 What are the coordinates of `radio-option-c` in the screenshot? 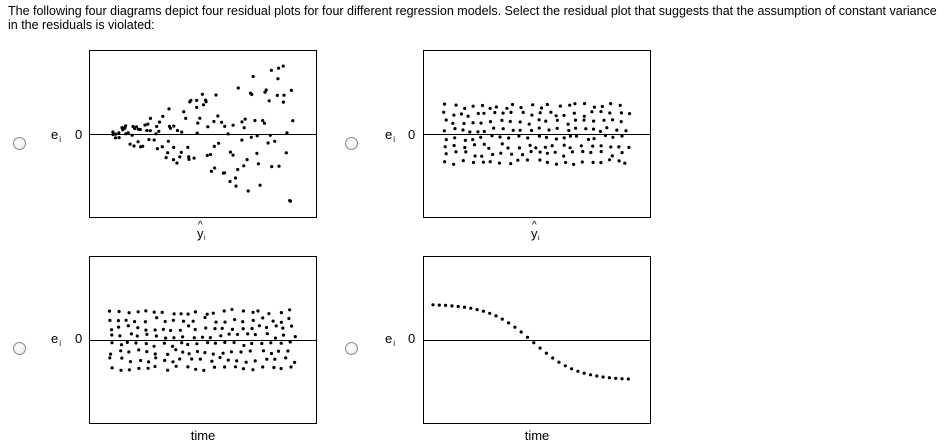 It's located at (19, 348).